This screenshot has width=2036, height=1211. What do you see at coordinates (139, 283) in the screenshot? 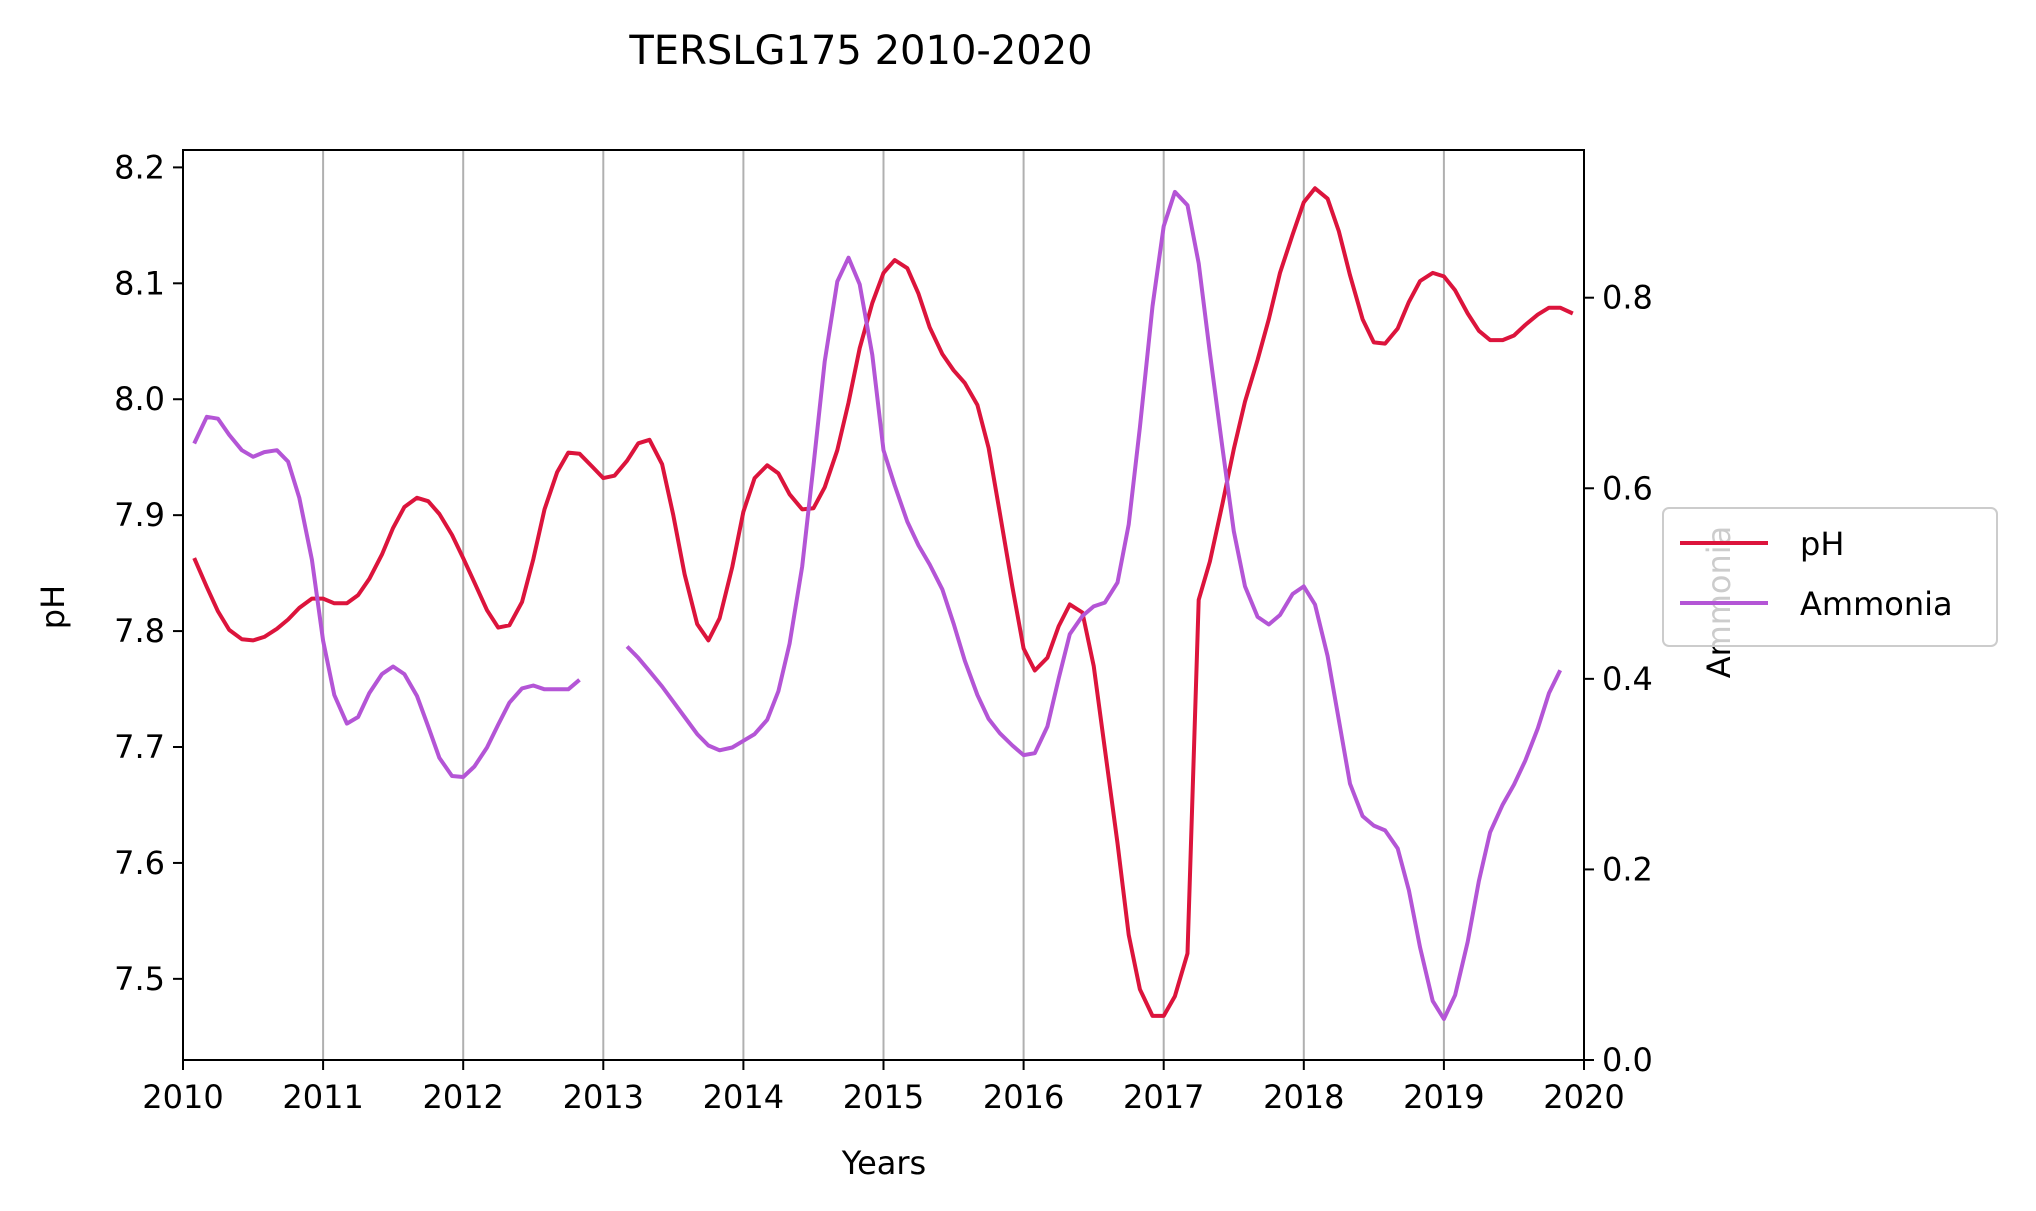
I see `y-tick-label: 8.1` at bounding box center [139, 283].